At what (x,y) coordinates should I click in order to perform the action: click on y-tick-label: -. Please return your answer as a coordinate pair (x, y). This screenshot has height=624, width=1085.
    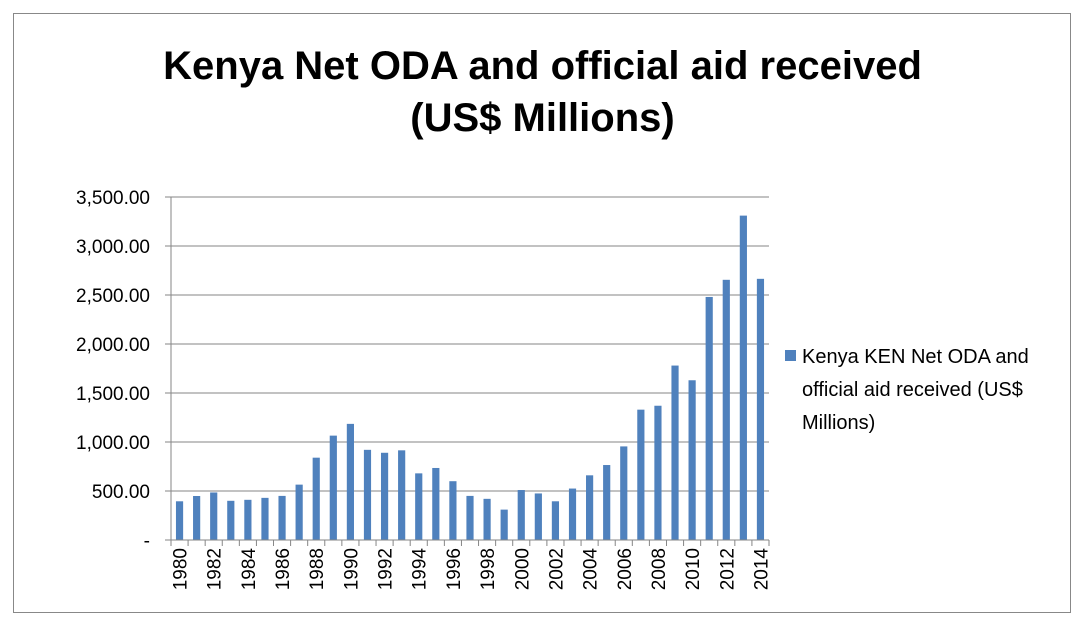
    Looking at the image, I should click on (147, 541).